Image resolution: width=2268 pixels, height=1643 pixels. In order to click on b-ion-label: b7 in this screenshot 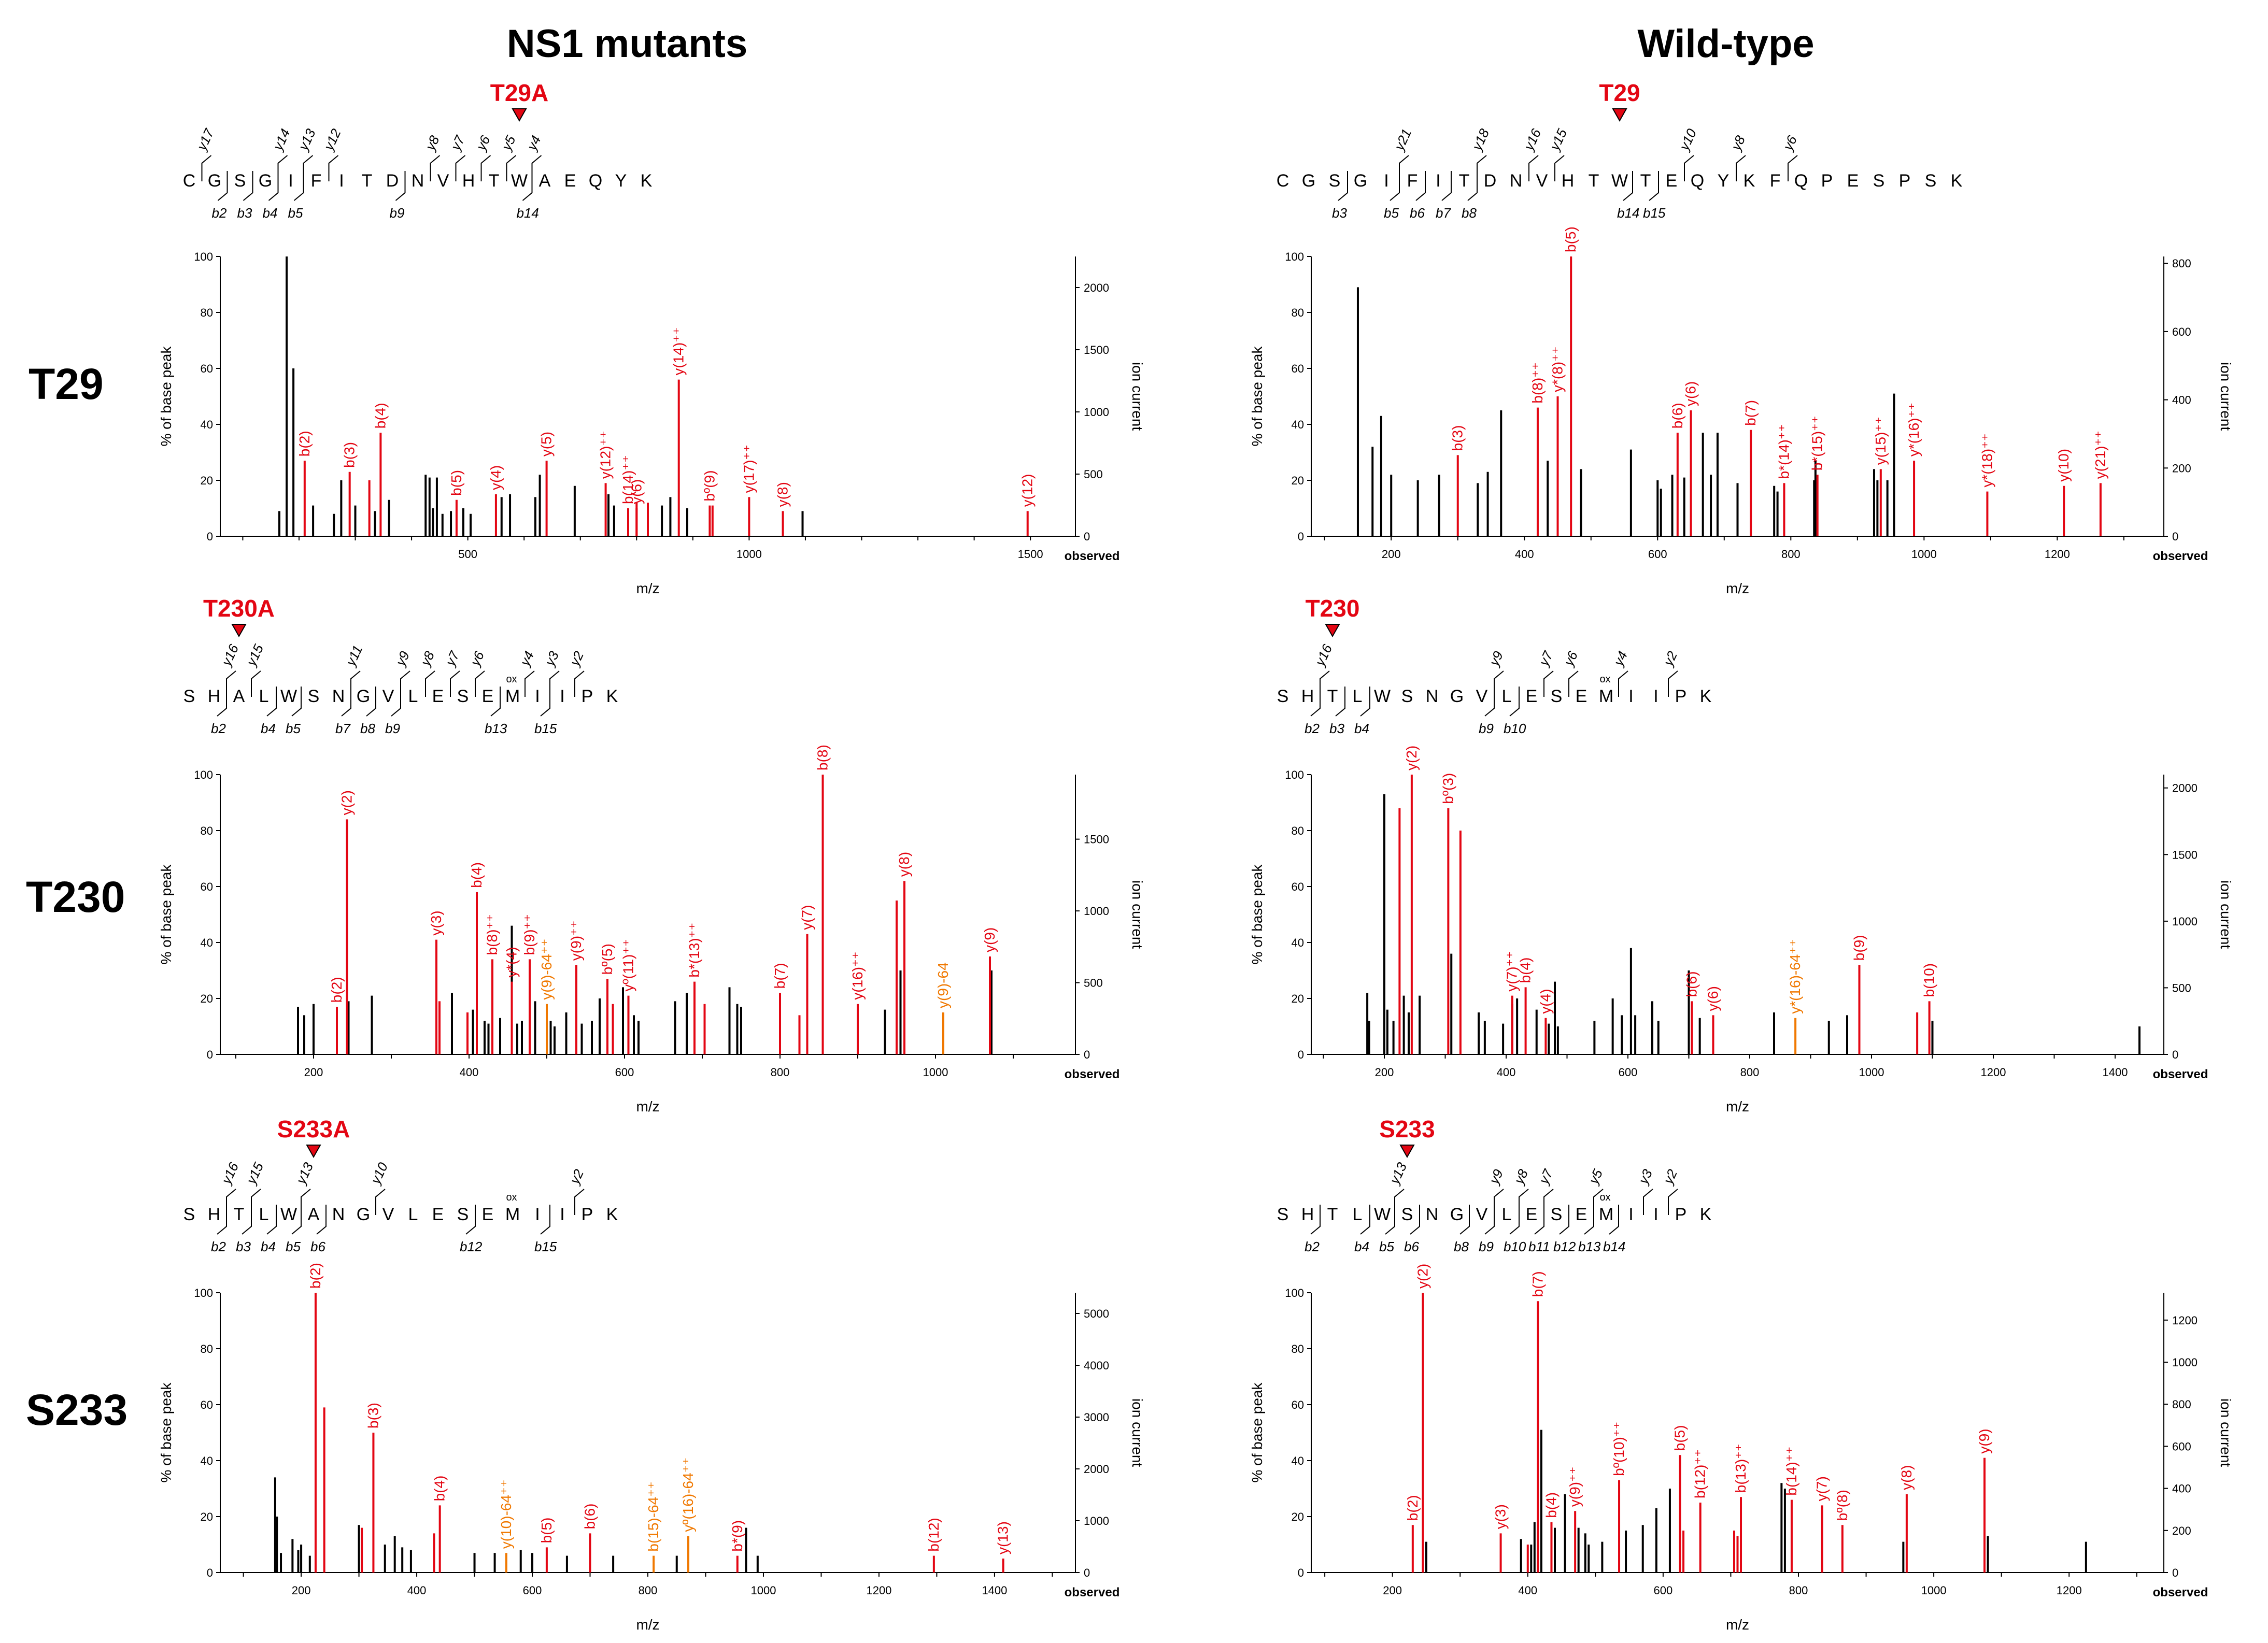, I will do `click(1443, 213)`.